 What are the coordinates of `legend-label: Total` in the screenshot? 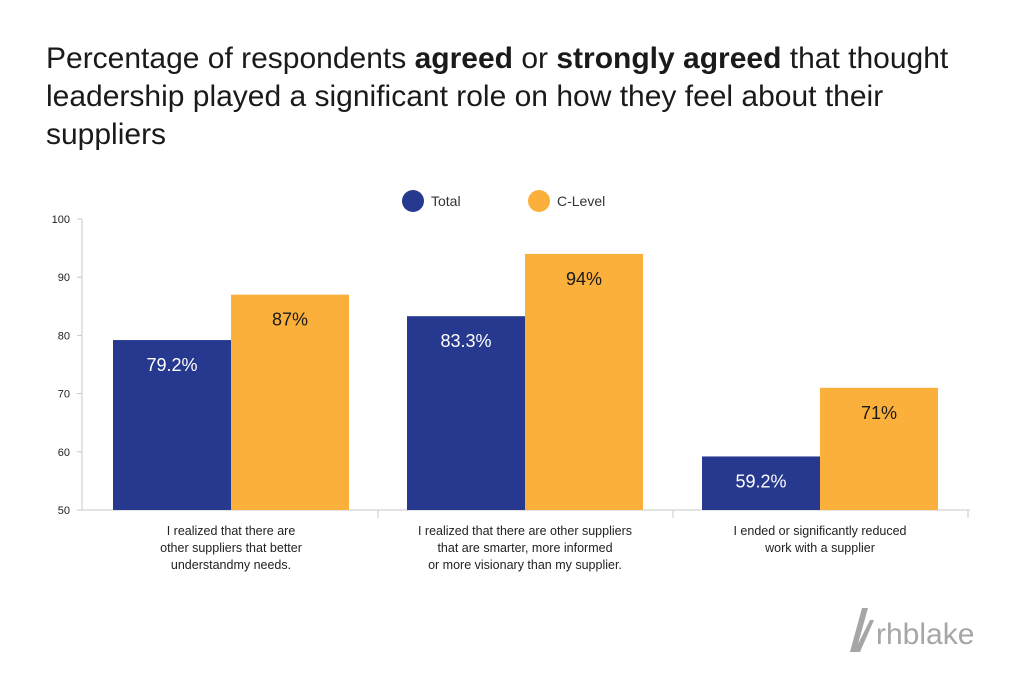 It's located at (446, 201).